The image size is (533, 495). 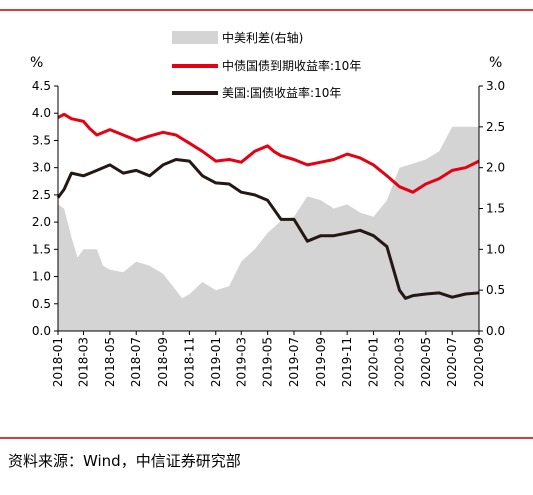 I want to click on series-line-china-10y, so click(x=268, y=153).